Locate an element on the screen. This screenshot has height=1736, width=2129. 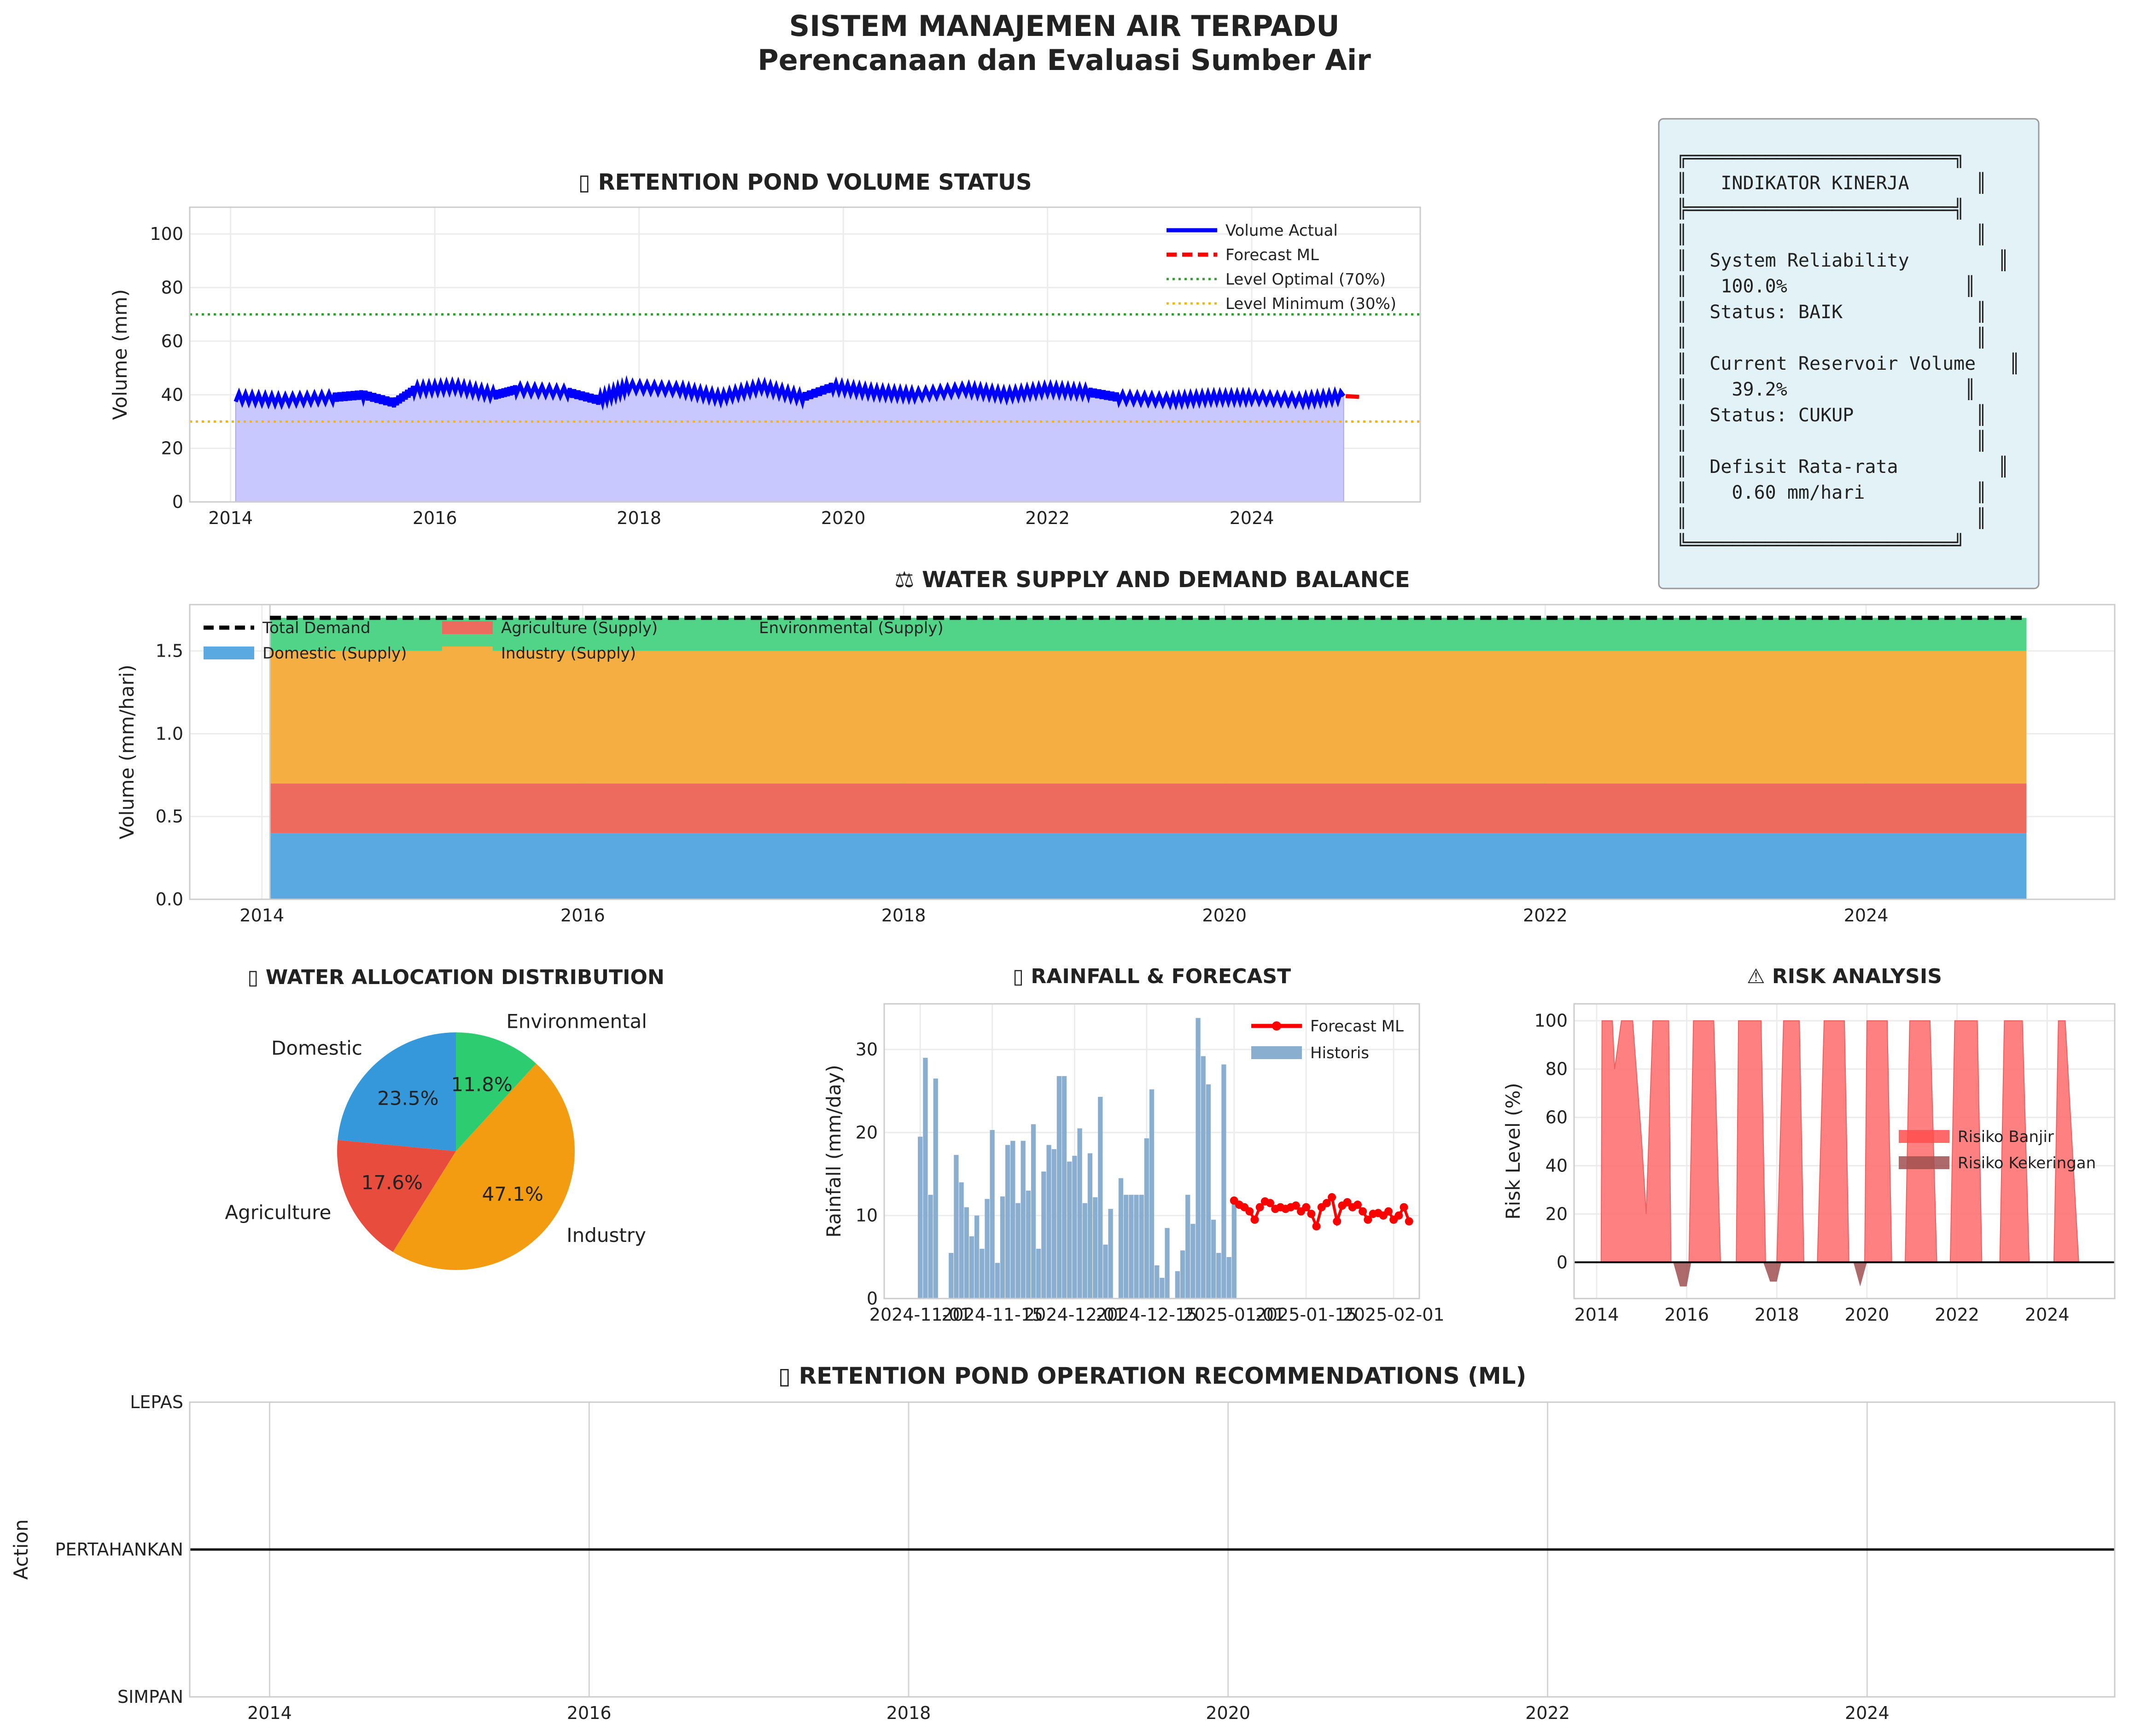
y-tick-label: 40 is located at coordinates (1557, 1165).